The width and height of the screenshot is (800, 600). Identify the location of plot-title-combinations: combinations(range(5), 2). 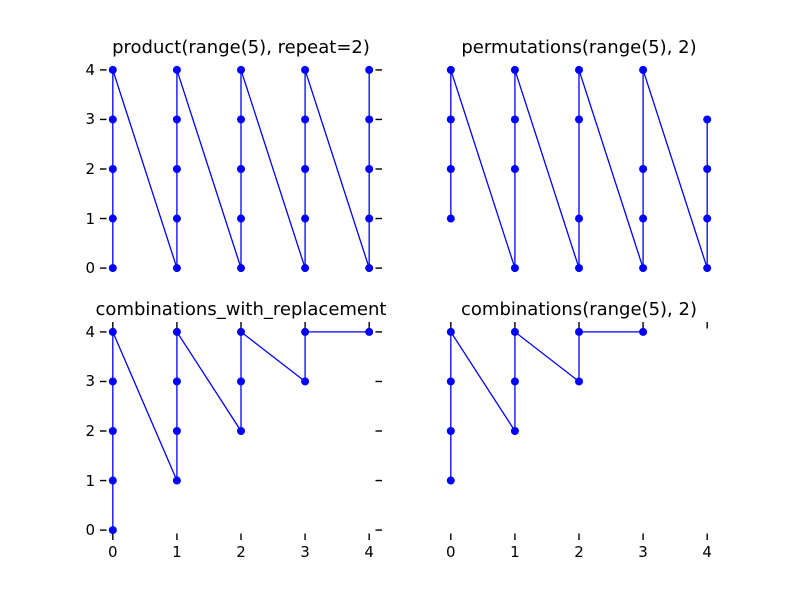
(579, 309).